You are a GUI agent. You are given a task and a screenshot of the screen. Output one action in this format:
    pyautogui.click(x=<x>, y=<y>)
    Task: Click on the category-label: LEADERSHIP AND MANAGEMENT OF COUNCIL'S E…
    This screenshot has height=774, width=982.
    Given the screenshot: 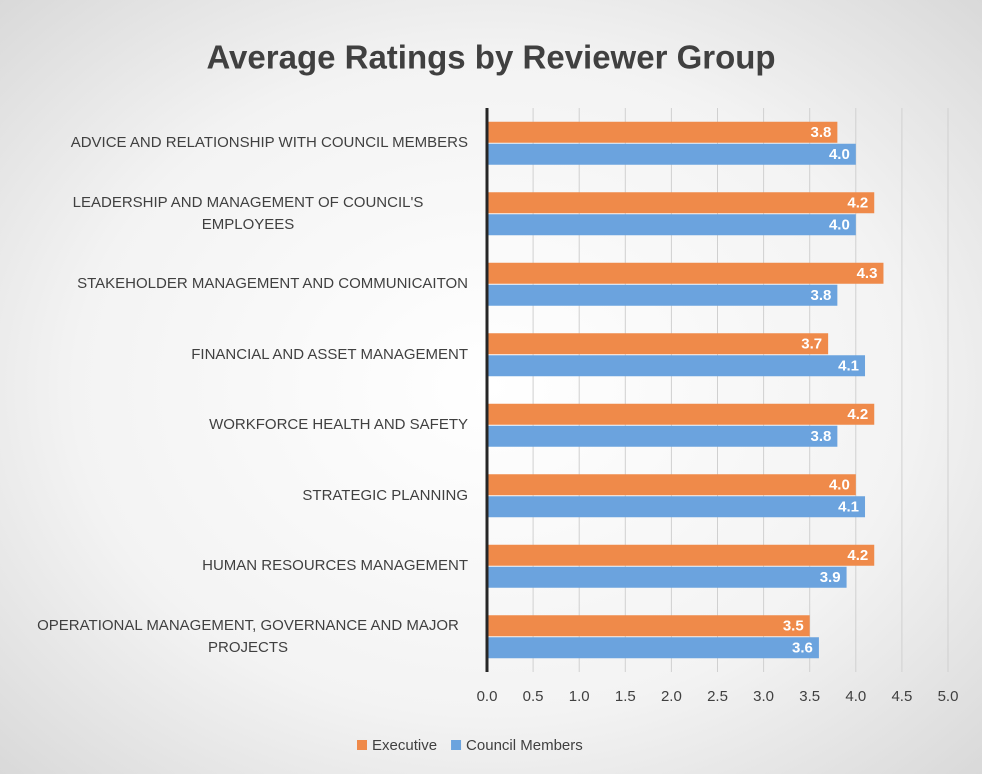 What is the action you would take?
    pyautogui.click(x=248, y=213)
    